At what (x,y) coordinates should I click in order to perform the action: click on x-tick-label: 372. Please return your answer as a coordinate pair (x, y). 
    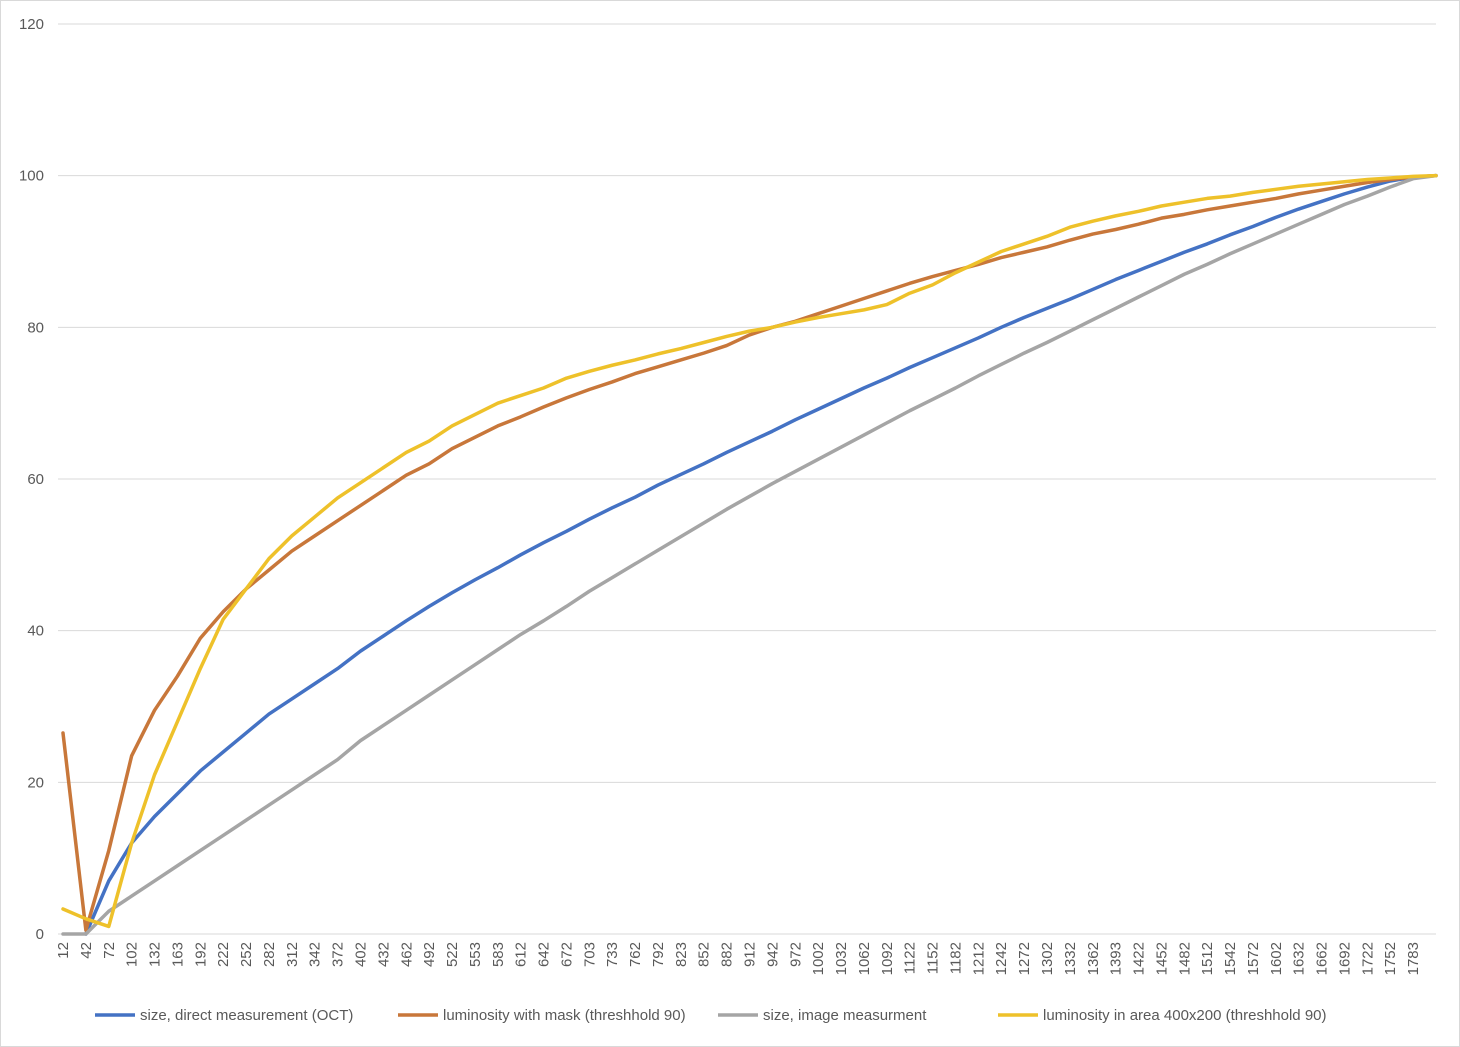
    Looking at the image, I should click on (338, 954).